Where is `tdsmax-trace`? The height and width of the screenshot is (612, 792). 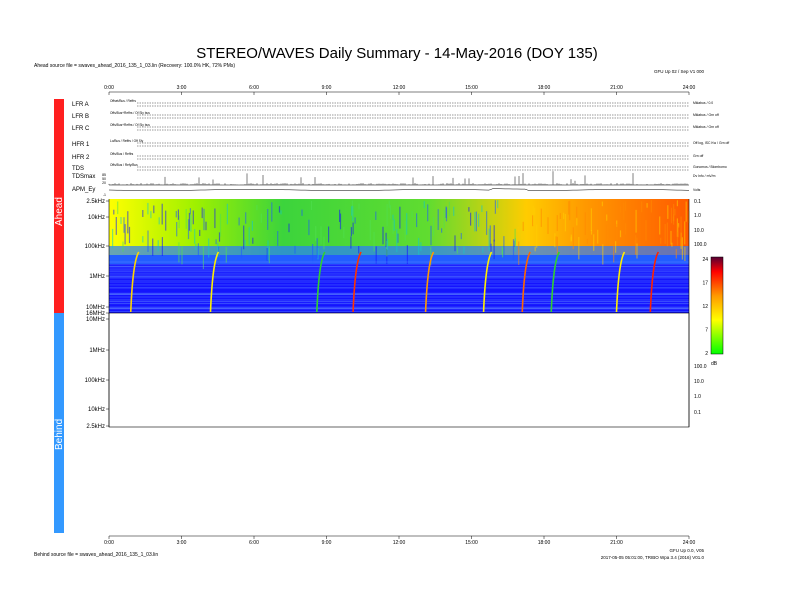 tdsmax-trace is located at coordinates (398, 178).